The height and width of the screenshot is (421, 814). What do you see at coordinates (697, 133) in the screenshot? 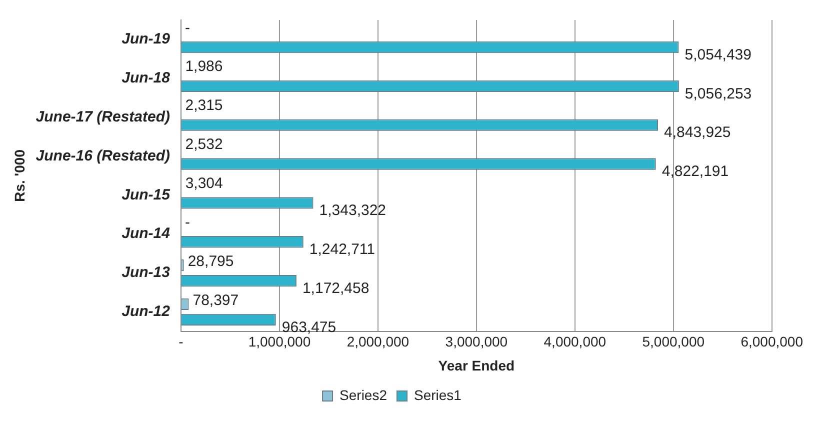
I see `data-label: 4,843,925` at bounding box center [697, 133].